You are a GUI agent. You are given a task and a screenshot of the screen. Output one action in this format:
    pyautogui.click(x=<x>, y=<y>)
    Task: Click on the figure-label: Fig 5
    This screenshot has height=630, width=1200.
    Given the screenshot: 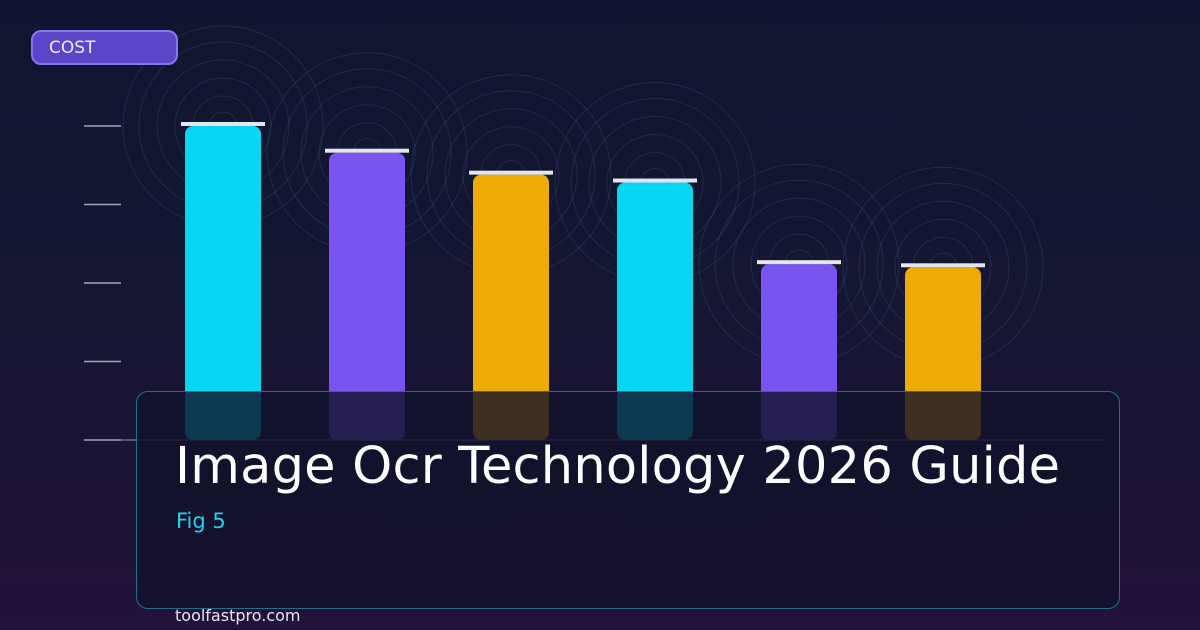 What is the action you would take?
    pyautogui.click(x=201, y=521)
    